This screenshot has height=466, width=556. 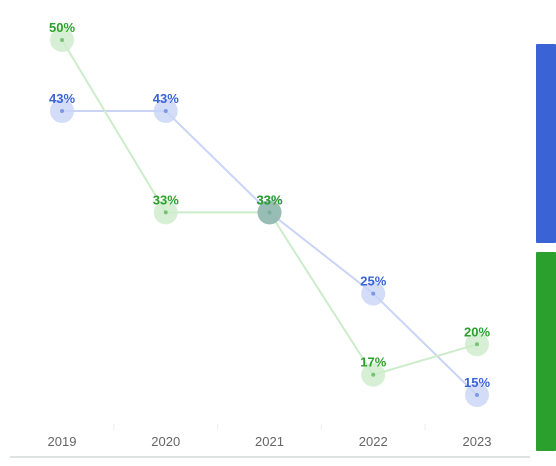 What do you see at coordinates (477, 382) in the screenshot?
I see `data-label: 15%` at bounding box center [477, 382].